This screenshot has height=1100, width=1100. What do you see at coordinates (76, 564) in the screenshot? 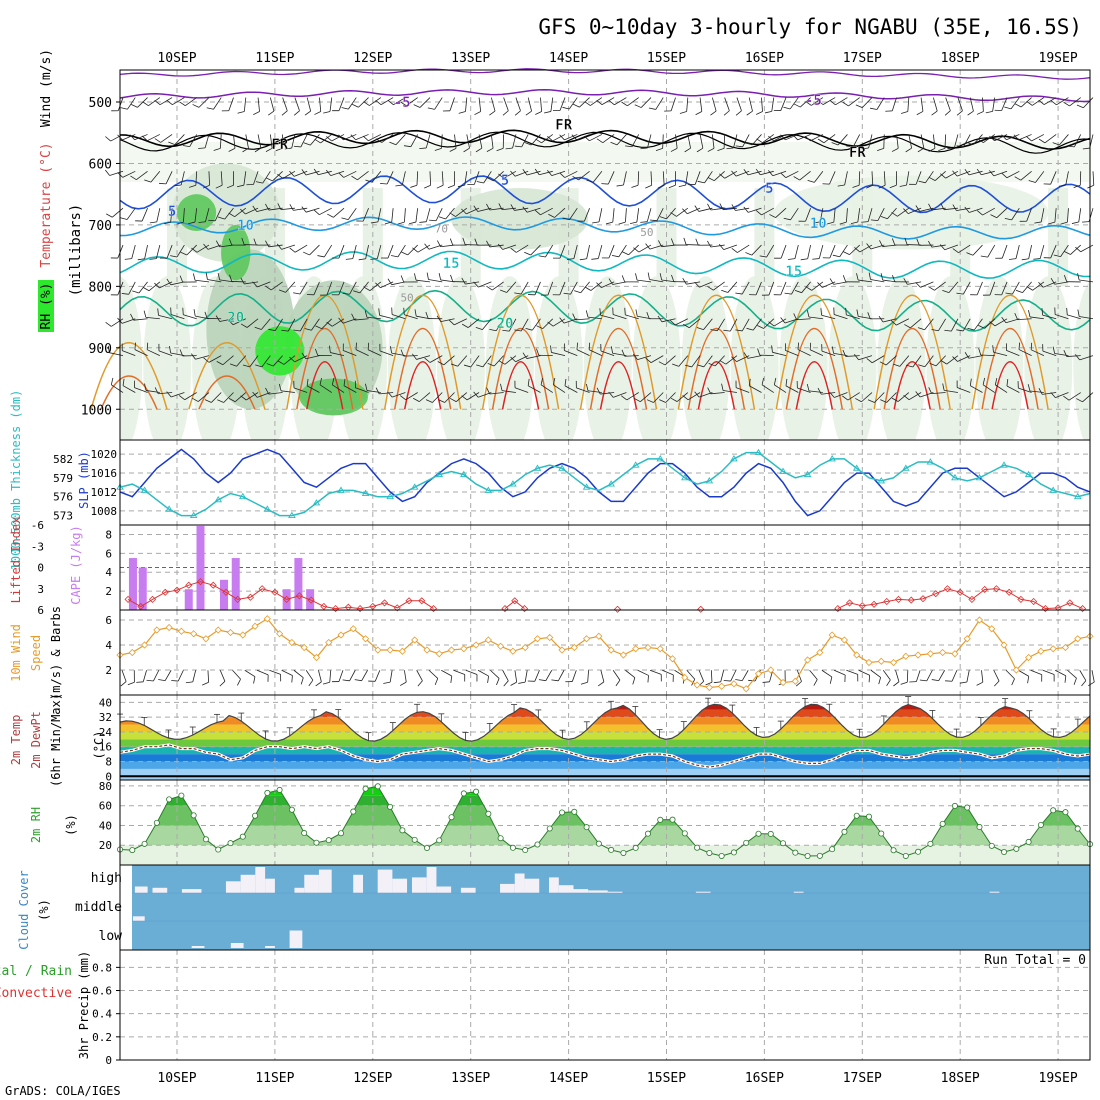
I see `cape-ylabel: CAPE (J/kg)` at bounding box center [76, 564].